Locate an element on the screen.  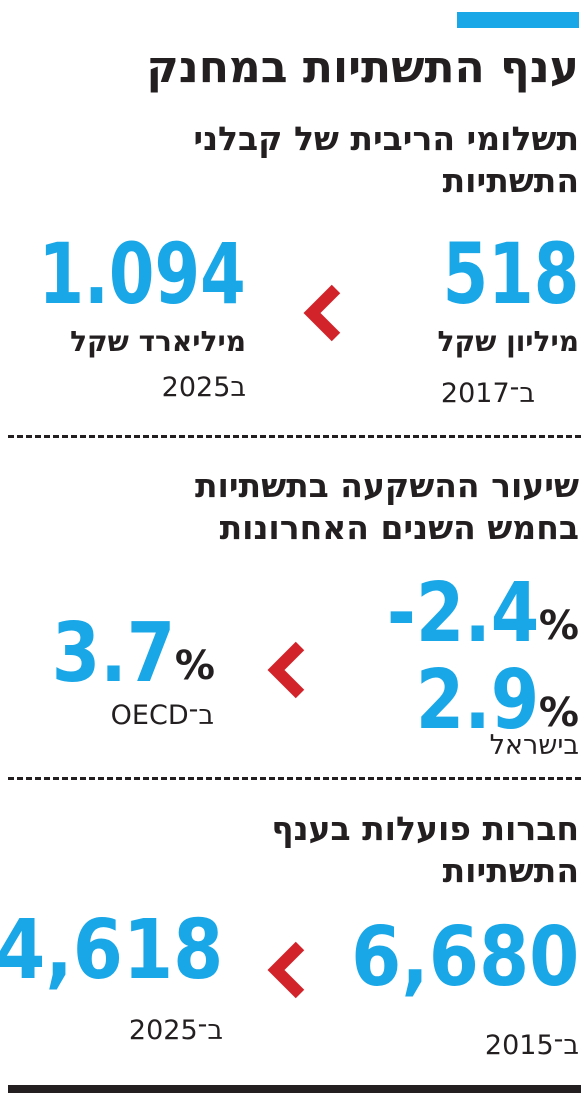
israel-value-2-row: 2.9 % is located at coordinates (486, 701).